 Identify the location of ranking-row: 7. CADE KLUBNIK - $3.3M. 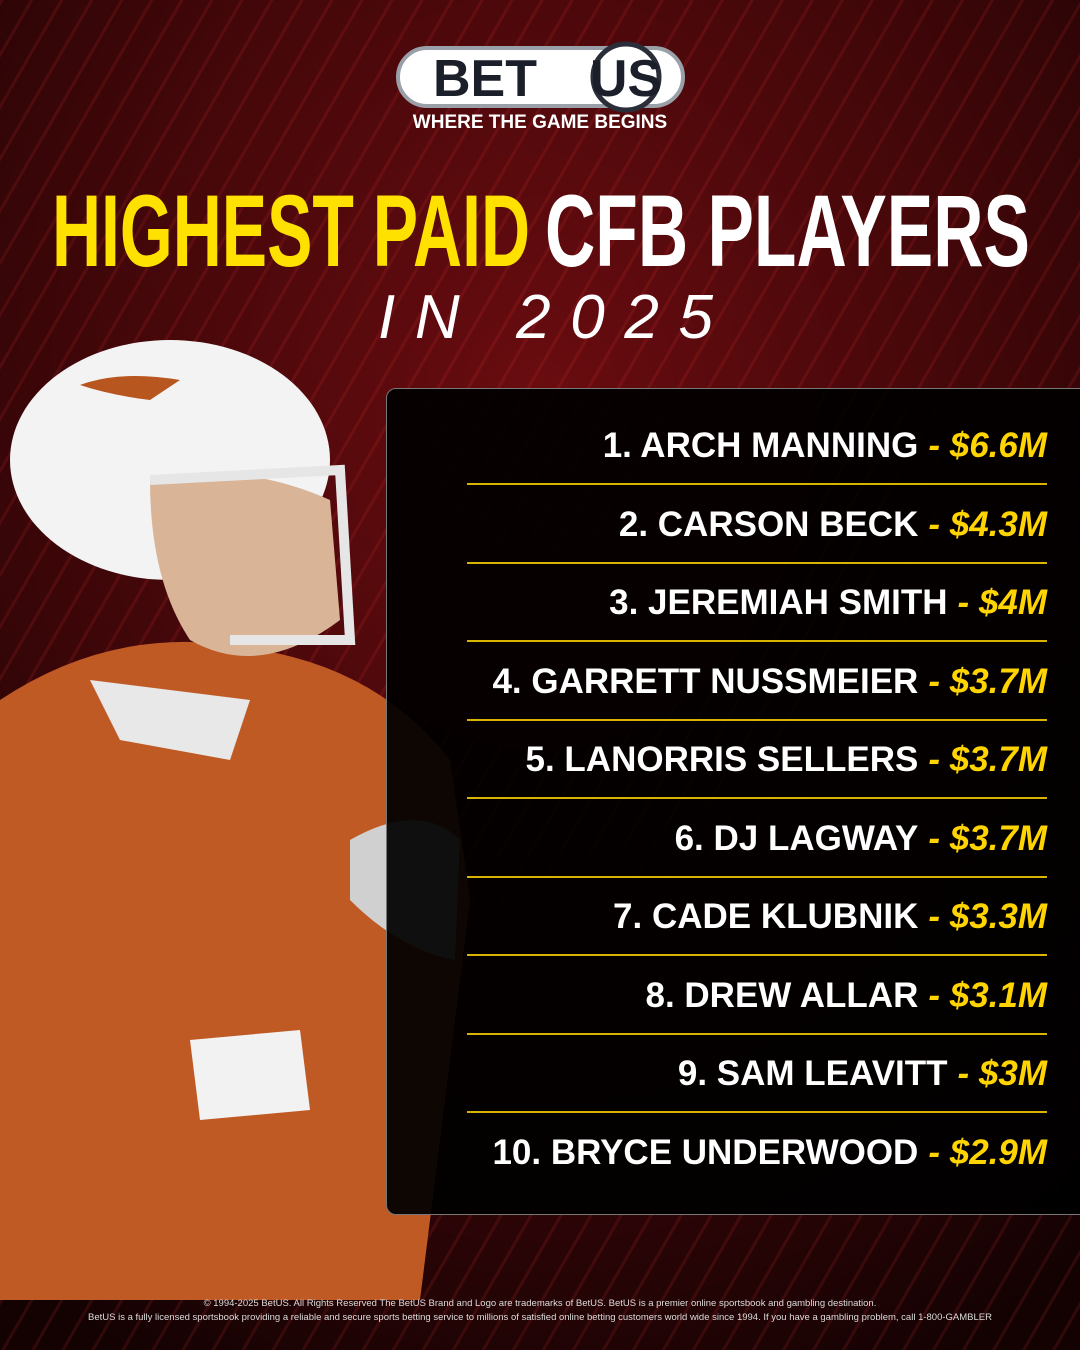
(717, 917).